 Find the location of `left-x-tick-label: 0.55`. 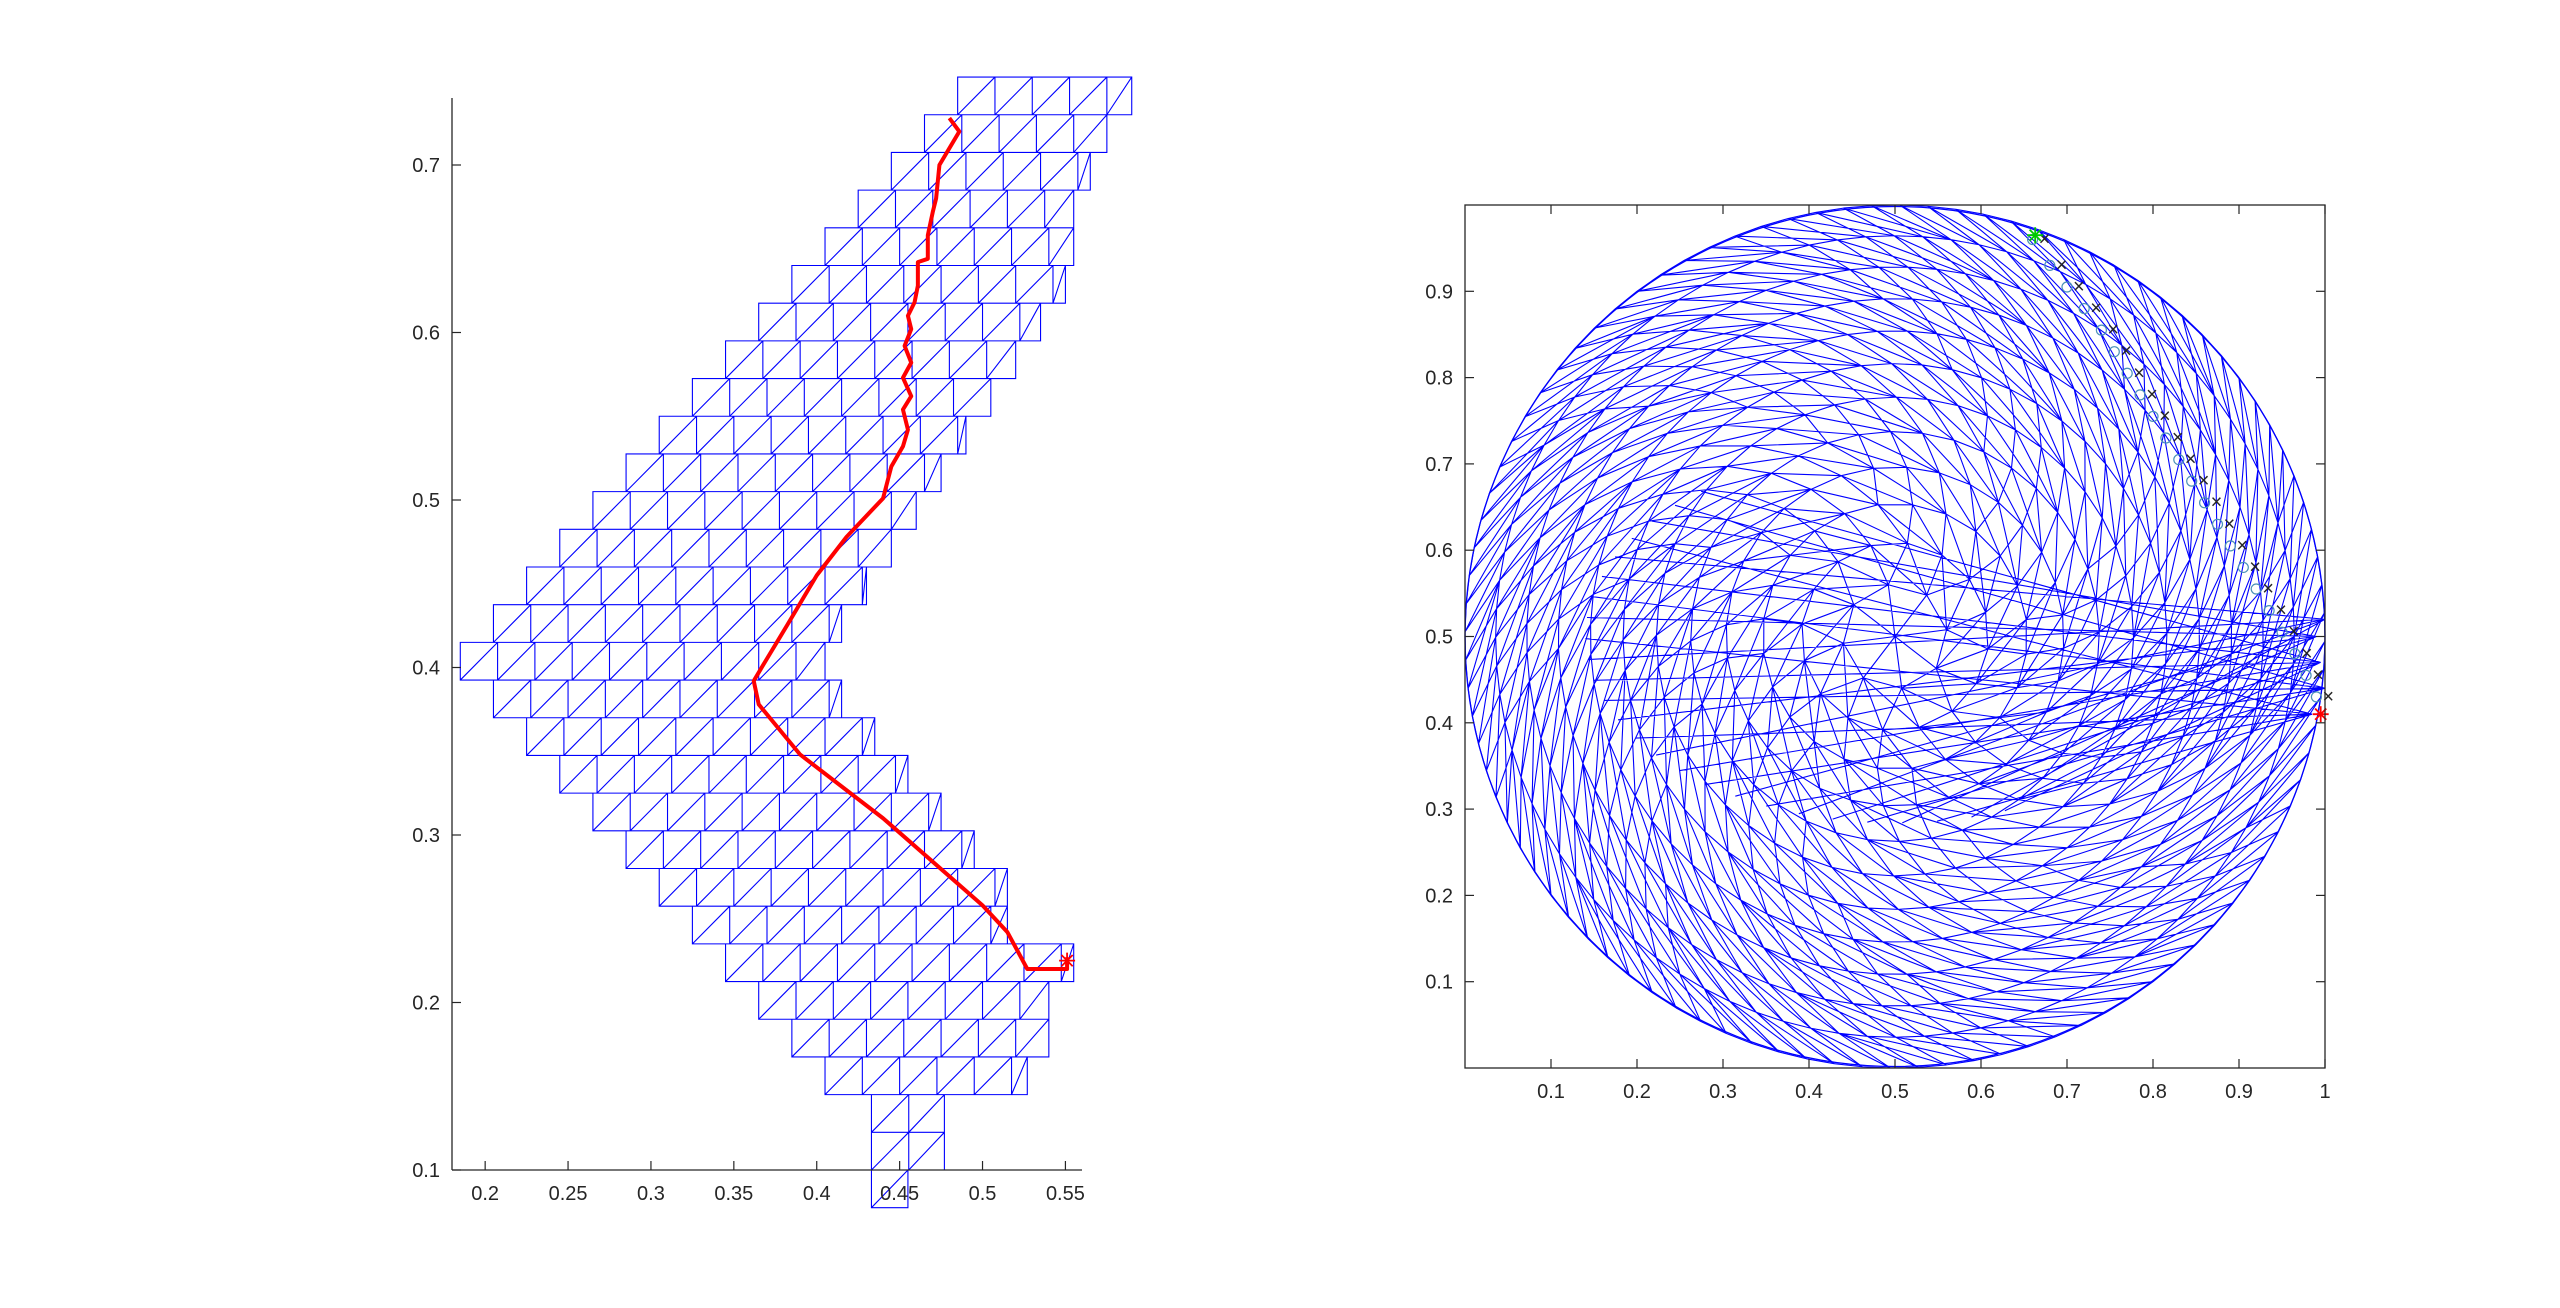

left-x-tick-label: 0.55 is located at coordinates (1065, 1194).